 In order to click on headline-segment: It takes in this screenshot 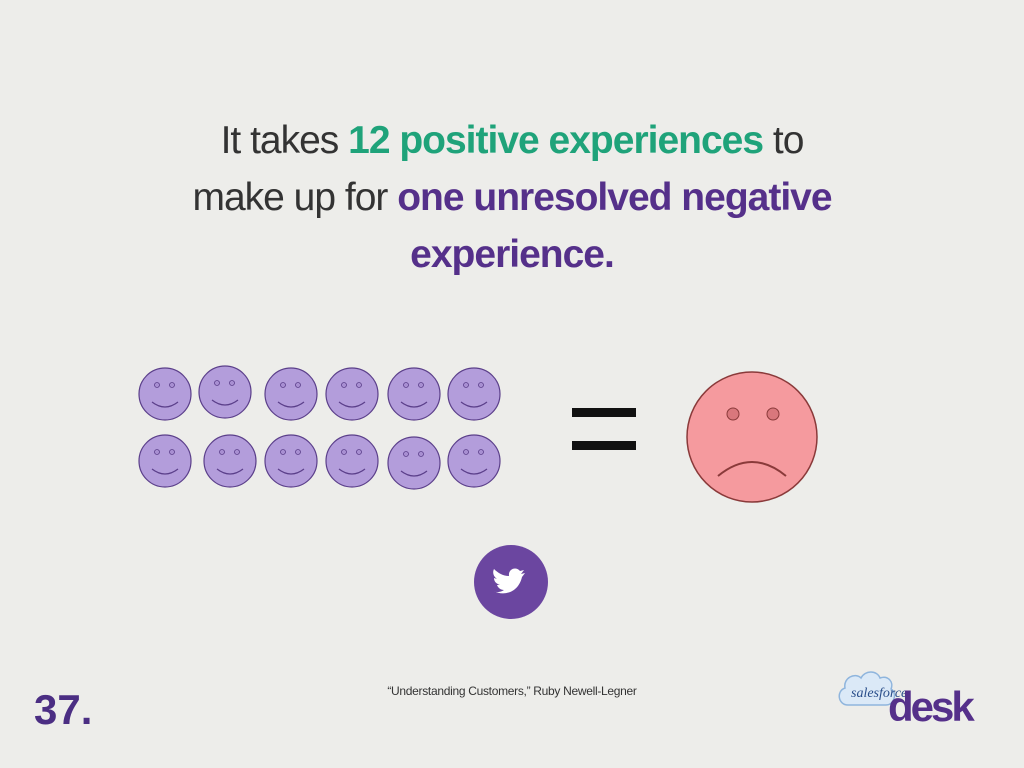, I will do `click(284, 140)`.